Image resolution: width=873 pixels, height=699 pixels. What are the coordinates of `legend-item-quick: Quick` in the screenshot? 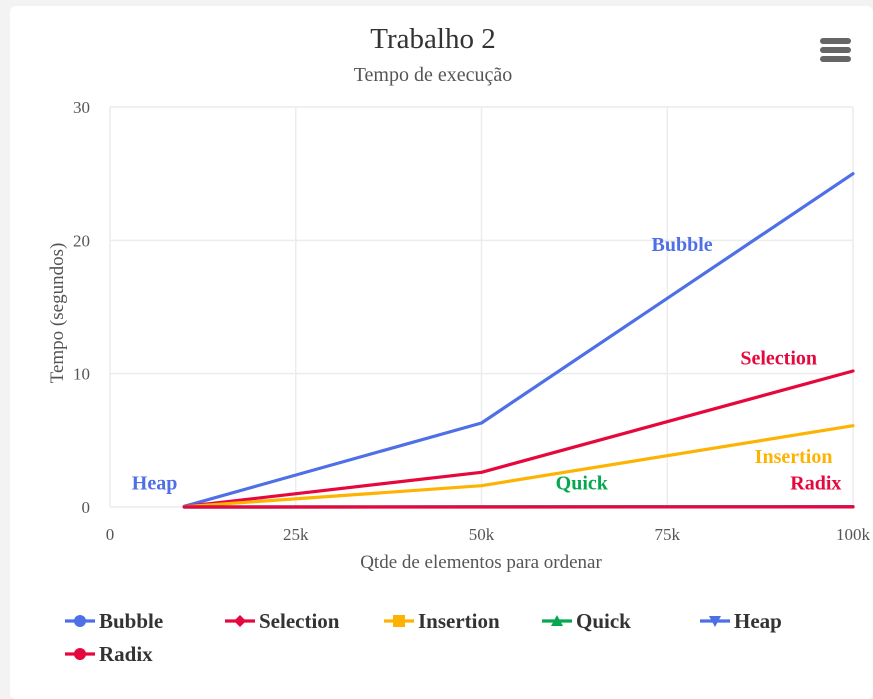 It's located at (586, 621).